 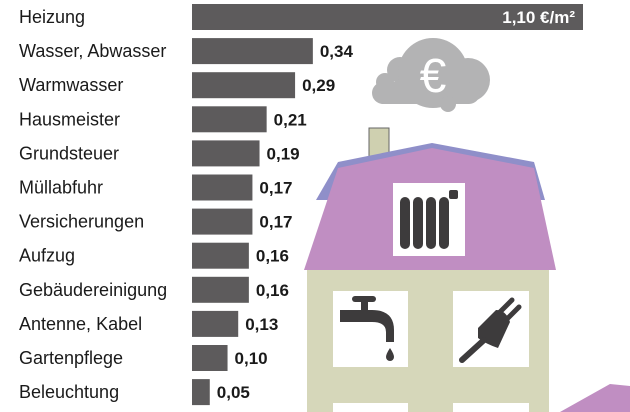 I want to click on category-label: Müllabfuhr, so click(x=61, y=188).